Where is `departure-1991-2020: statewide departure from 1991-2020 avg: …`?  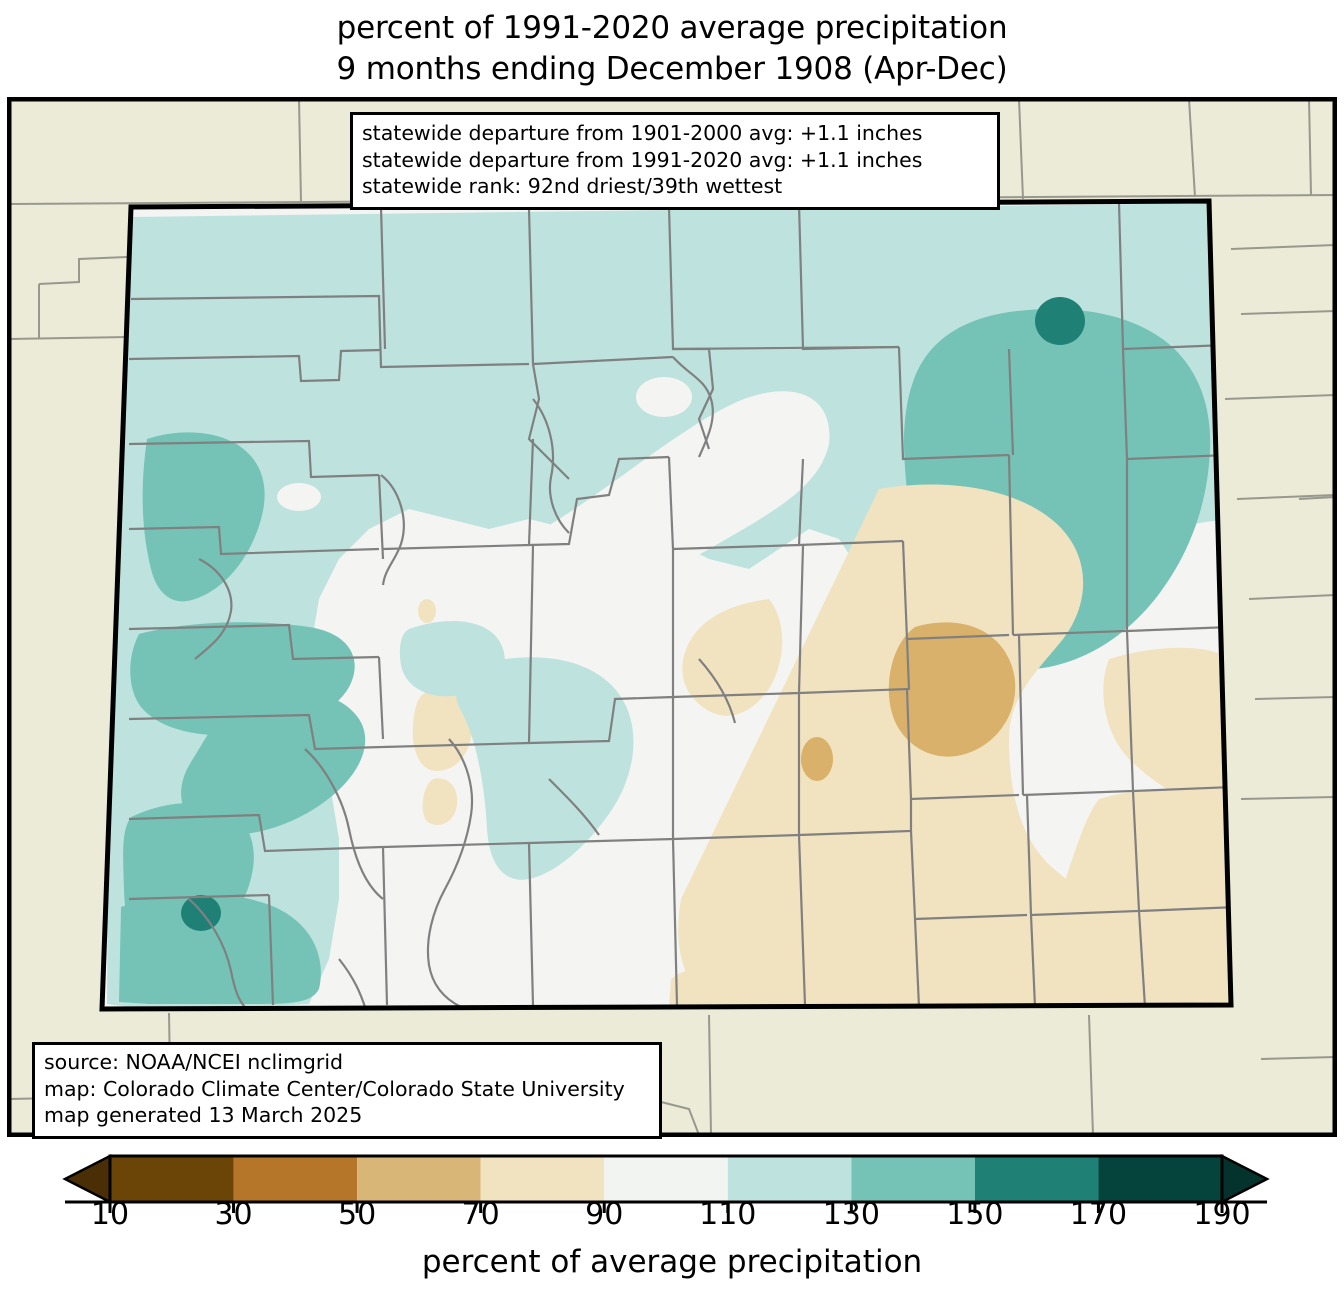 departure-1991-2020: statewide departure from 1991-2020 avg: … is located at coordinates (642, 159).